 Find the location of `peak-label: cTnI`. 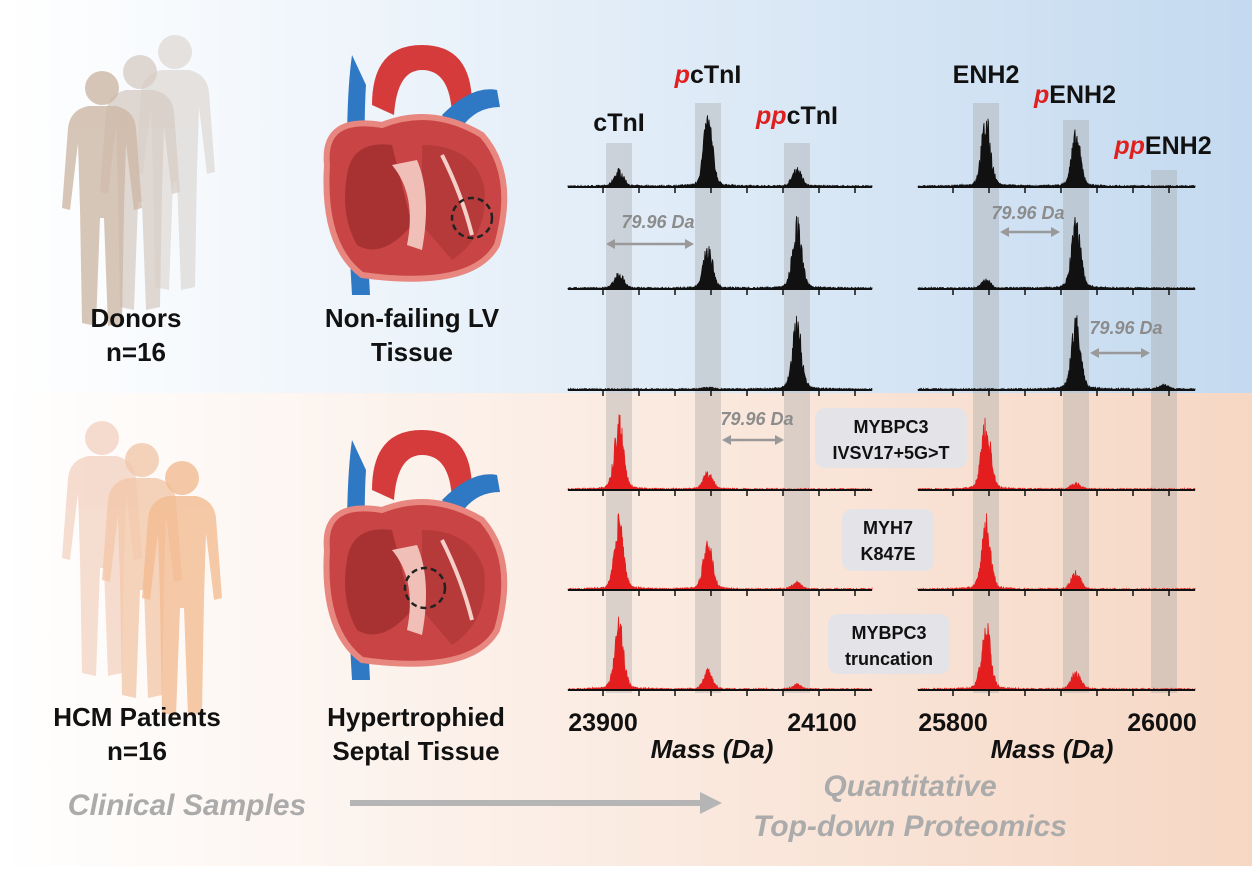

peak-label: cTnI is located at coordinates (618, 123).